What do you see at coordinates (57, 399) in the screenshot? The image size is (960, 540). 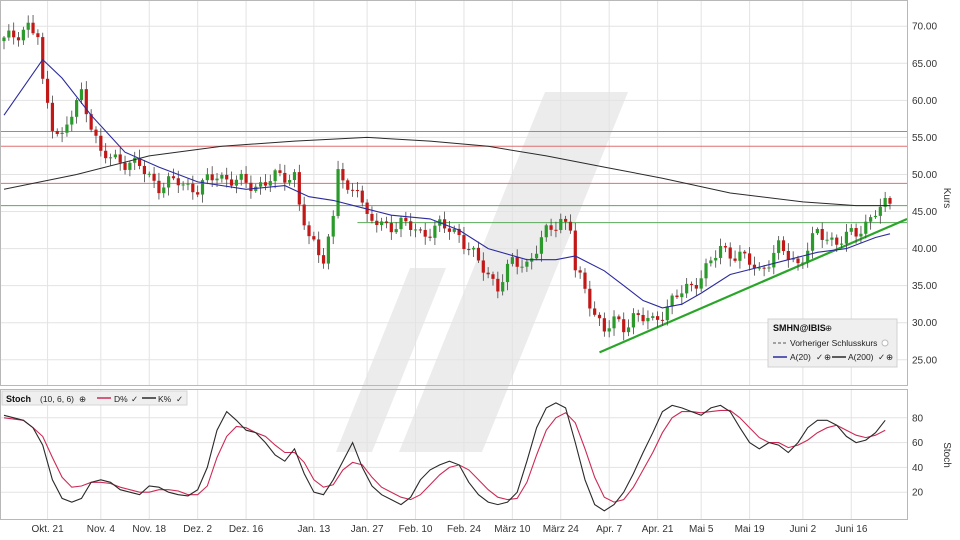 I see `stoch-legend-params: (10, 6, 6)` at bounding box center [57, 399].